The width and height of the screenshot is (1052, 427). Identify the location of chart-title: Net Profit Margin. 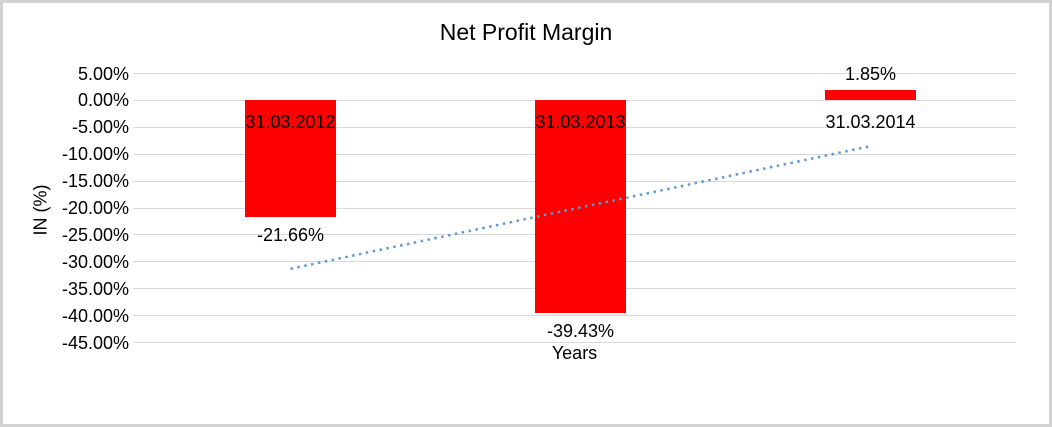
(526, 32).